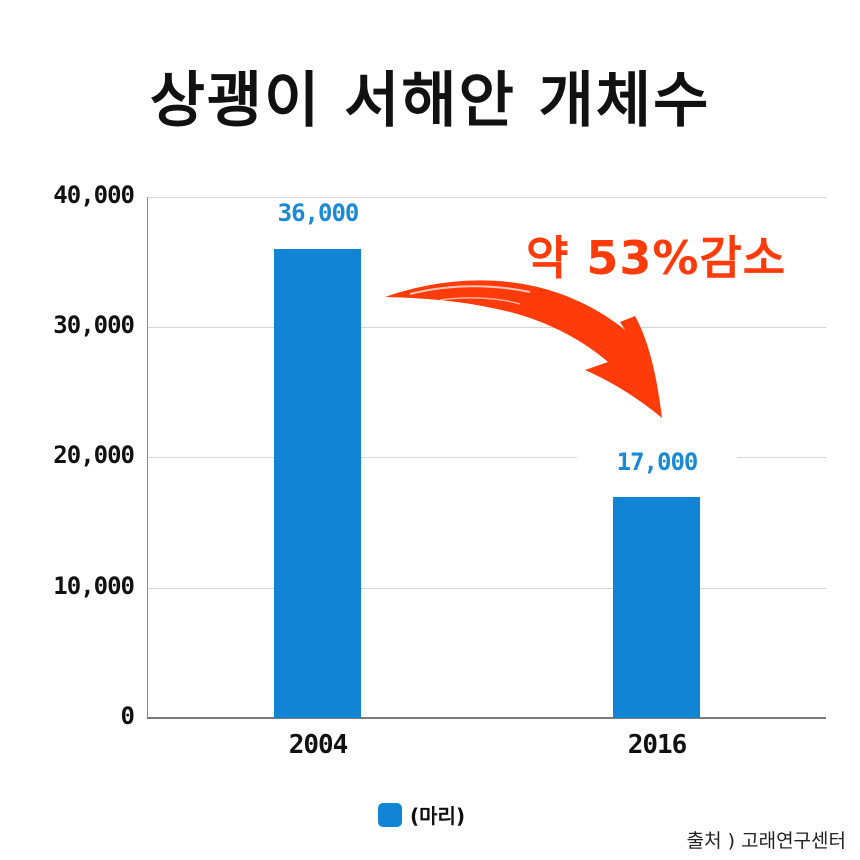 The image size is (860, 860). What do you see at coordinates (94, 586) in the screenshot?
I see `y-tick-10000: 10,000` at bounding box center [94, 586].